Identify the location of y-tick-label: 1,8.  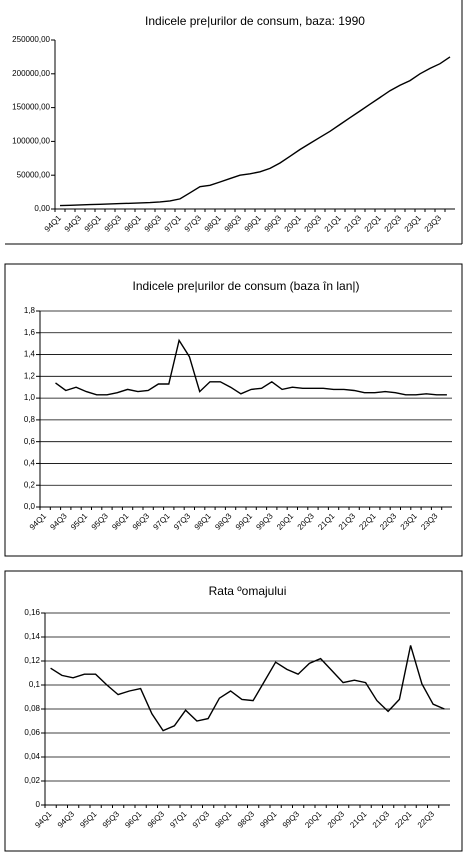
(30, 310).